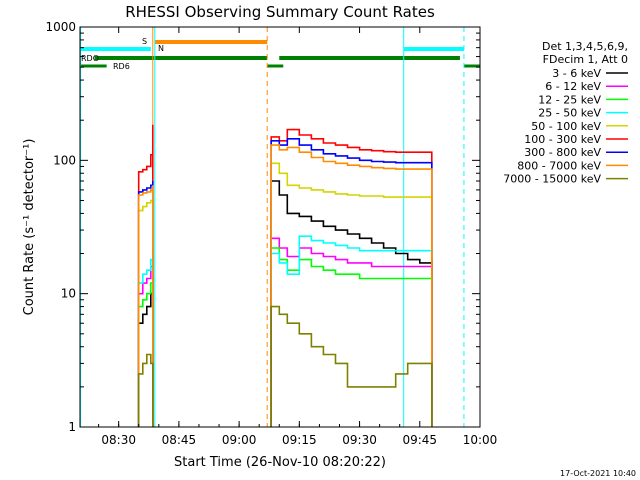 The image size is (640, 480). I want to click on y-tick-label-3: 1000, so click(60, 27).